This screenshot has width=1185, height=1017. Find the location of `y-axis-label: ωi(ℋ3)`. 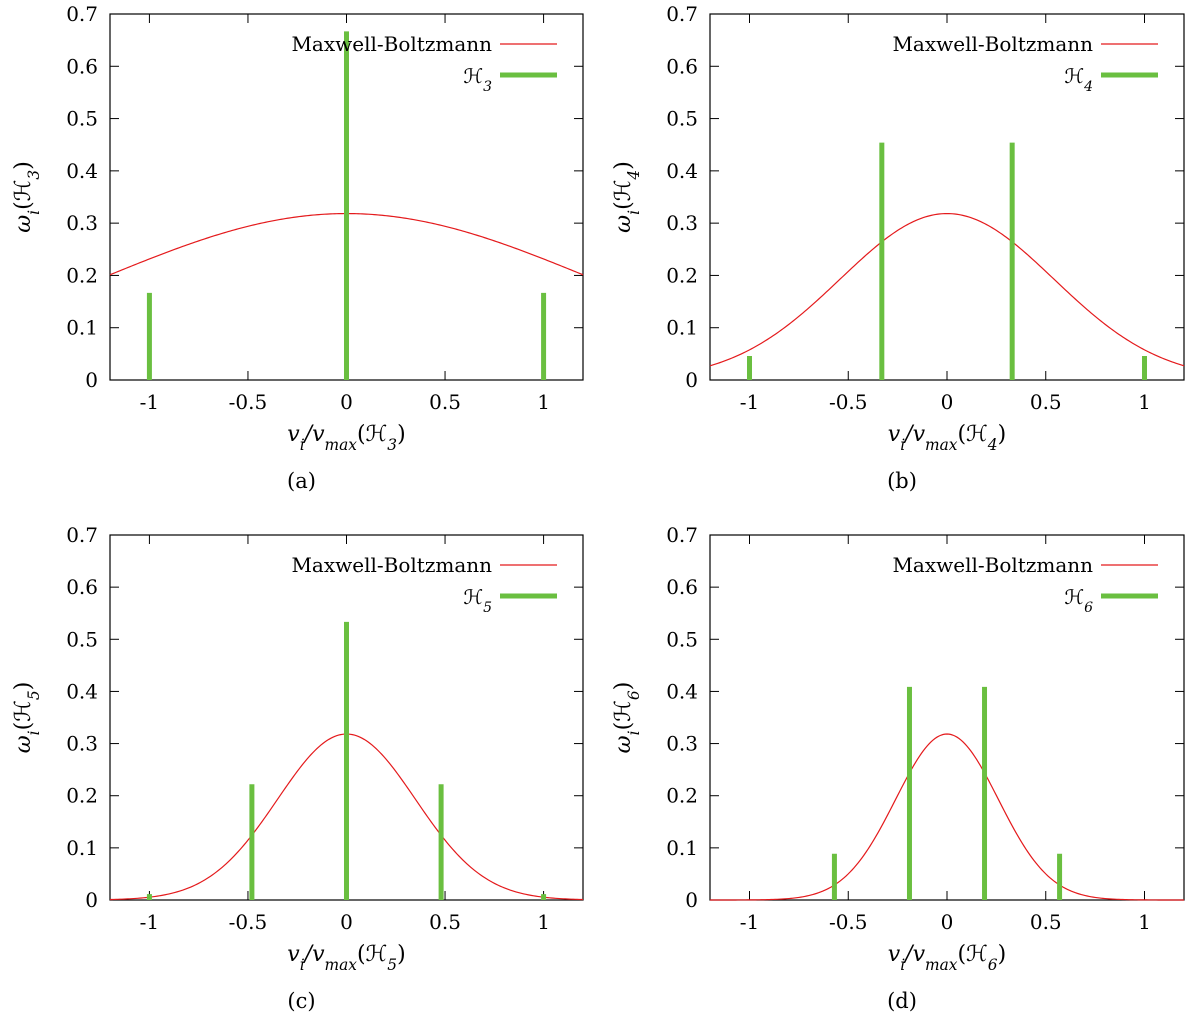

y-axis-label: ωi(ℋ3) is located at coordinates (27, 197).